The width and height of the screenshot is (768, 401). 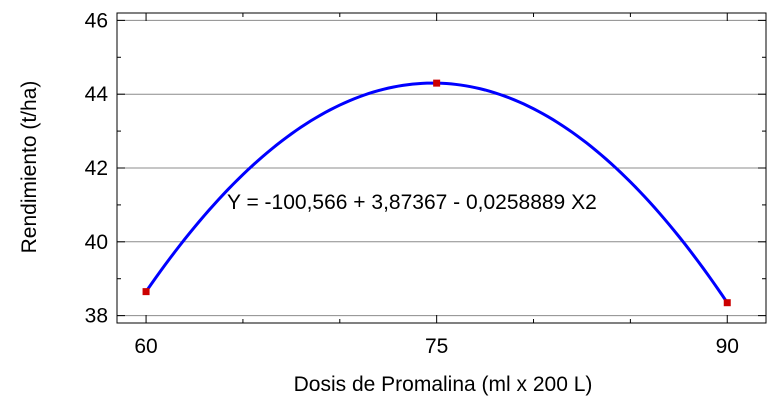 What do you see at coordinates (727, 346) in the screenshot?
I see `x-tick-label: 90` at bounding box center [727, 346].